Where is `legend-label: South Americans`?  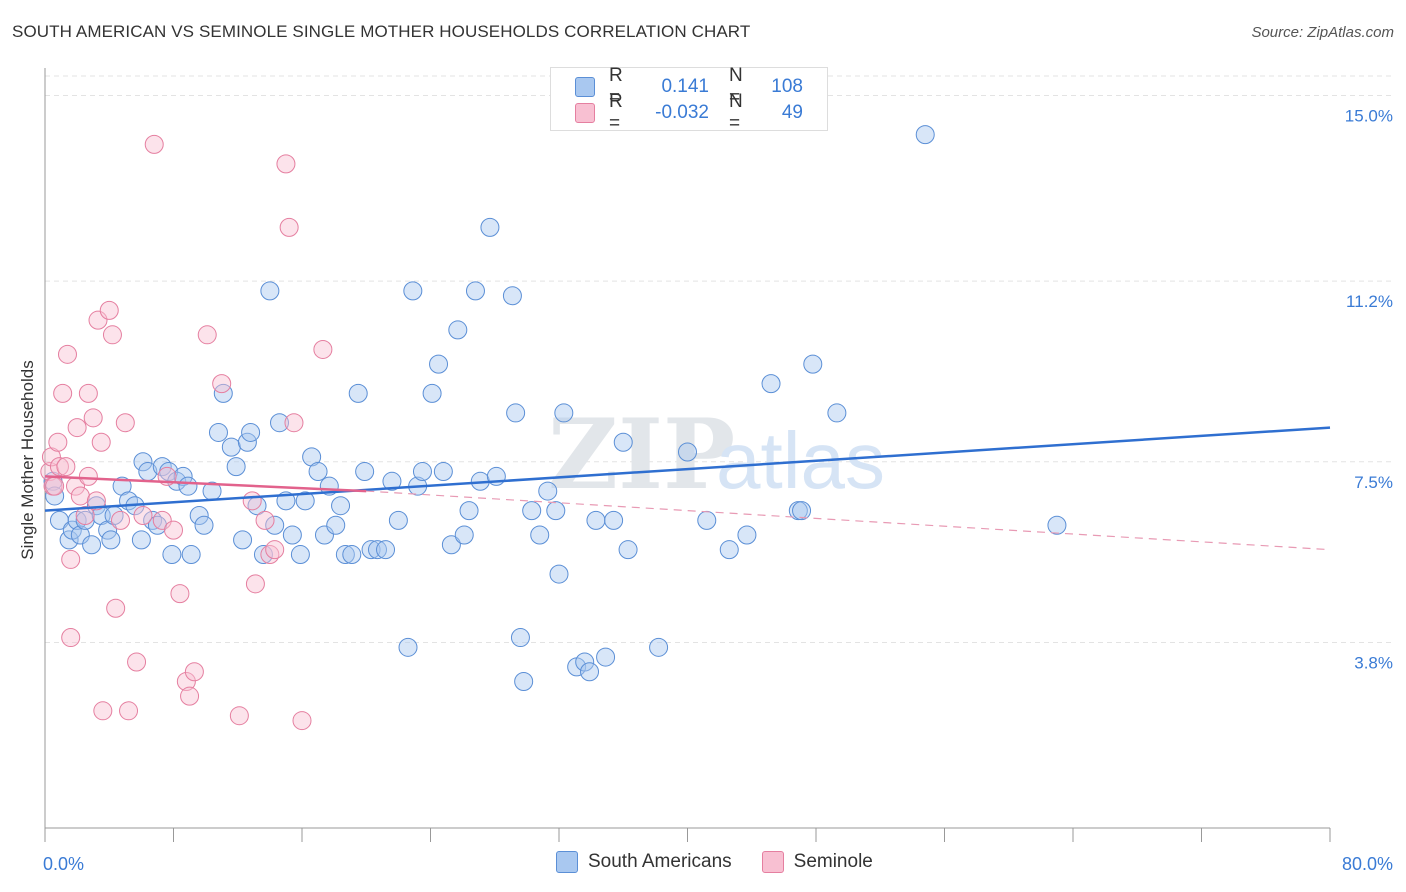 legend-label: South Americans is located at coordinates (660, 861).